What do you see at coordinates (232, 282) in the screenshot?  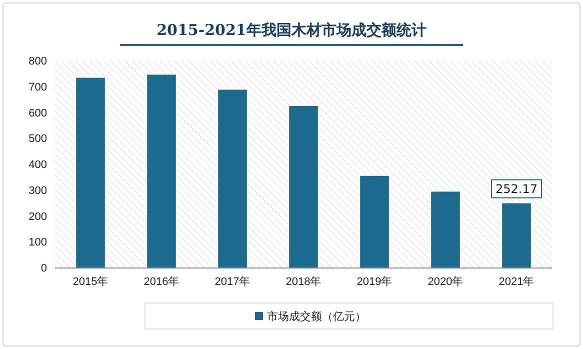 I see `x-tick-label: 2017年` at bounding box center [232, 282].